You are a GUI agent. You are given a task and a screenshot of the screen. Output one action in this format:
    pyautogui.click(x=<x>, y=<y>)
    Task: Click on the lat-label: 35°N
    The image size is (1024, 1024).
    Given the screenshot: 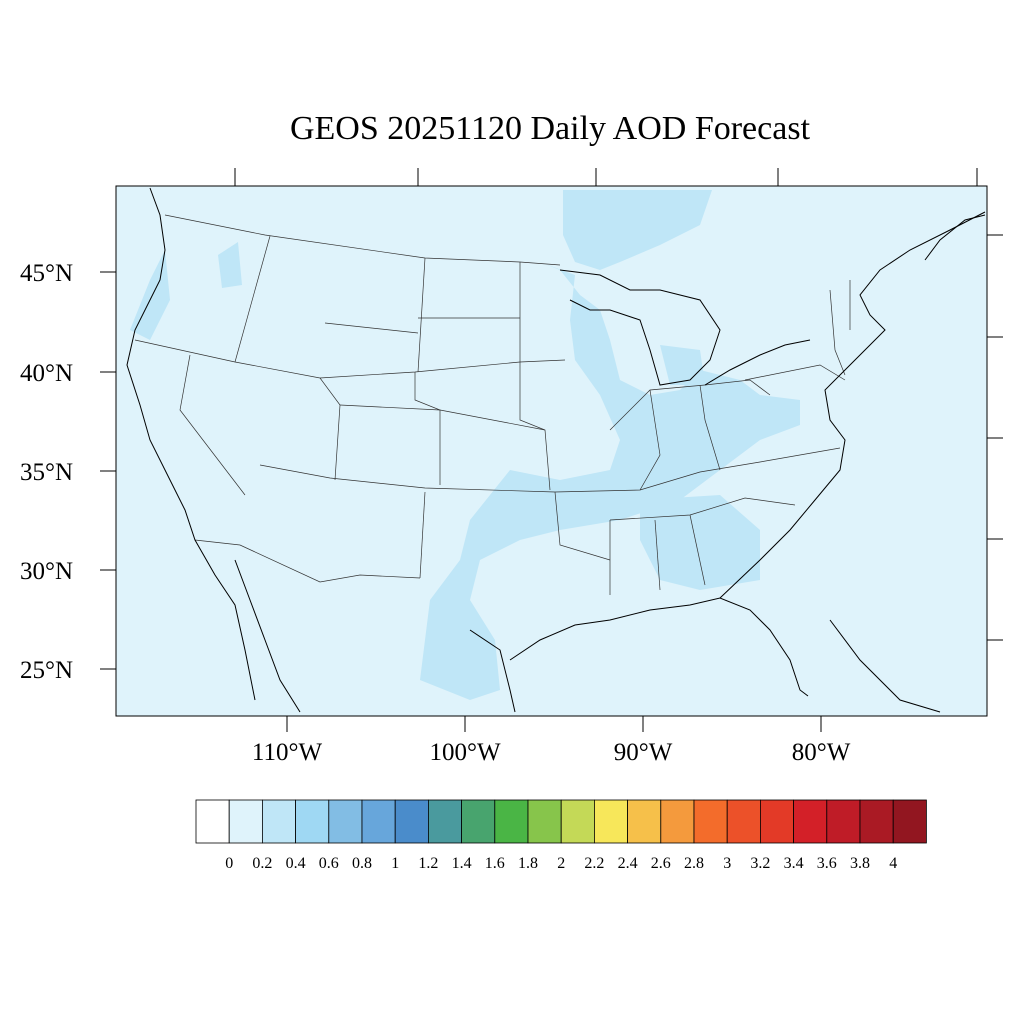 What is the action you would take?
    pyautogui.click(x=46, y=472)
    